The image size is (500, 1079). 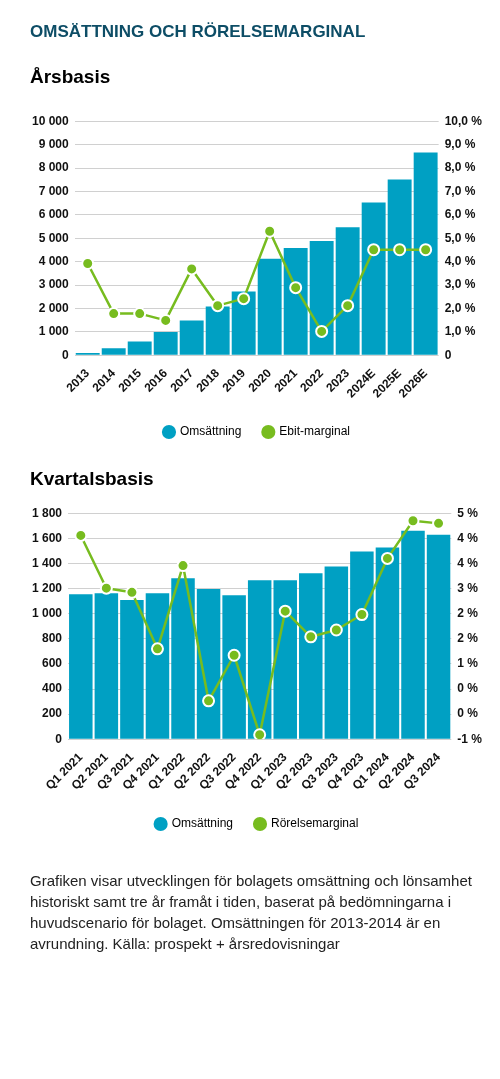 I want to click on y-tick-label: 800, so click(x=52, y=638).